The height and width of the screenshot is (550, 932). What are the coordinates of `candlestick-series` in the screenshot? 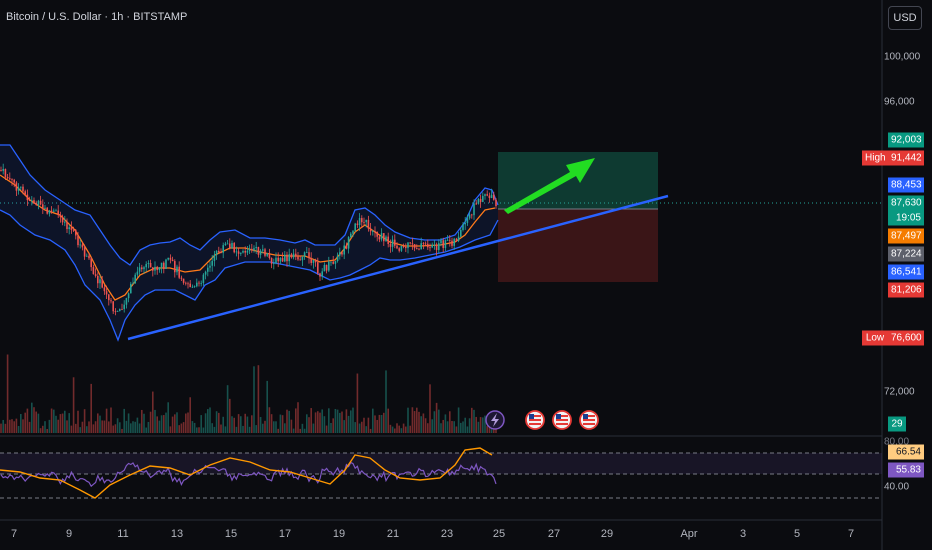 It's located at (248, 239).